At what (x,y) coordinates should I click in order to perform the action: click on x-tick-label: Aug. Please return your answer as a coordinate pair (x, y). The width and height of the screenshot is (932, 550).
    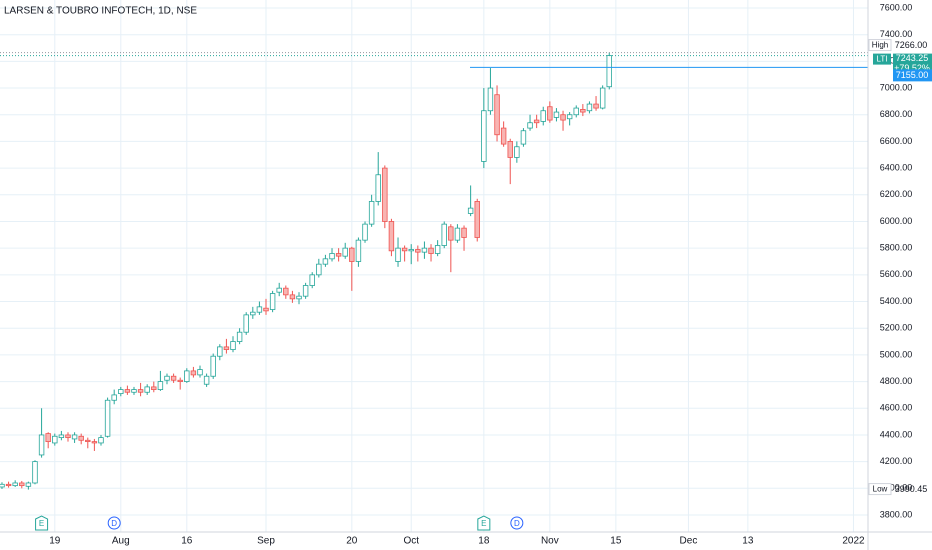
    Looking at the image, I should click on (121, 541).